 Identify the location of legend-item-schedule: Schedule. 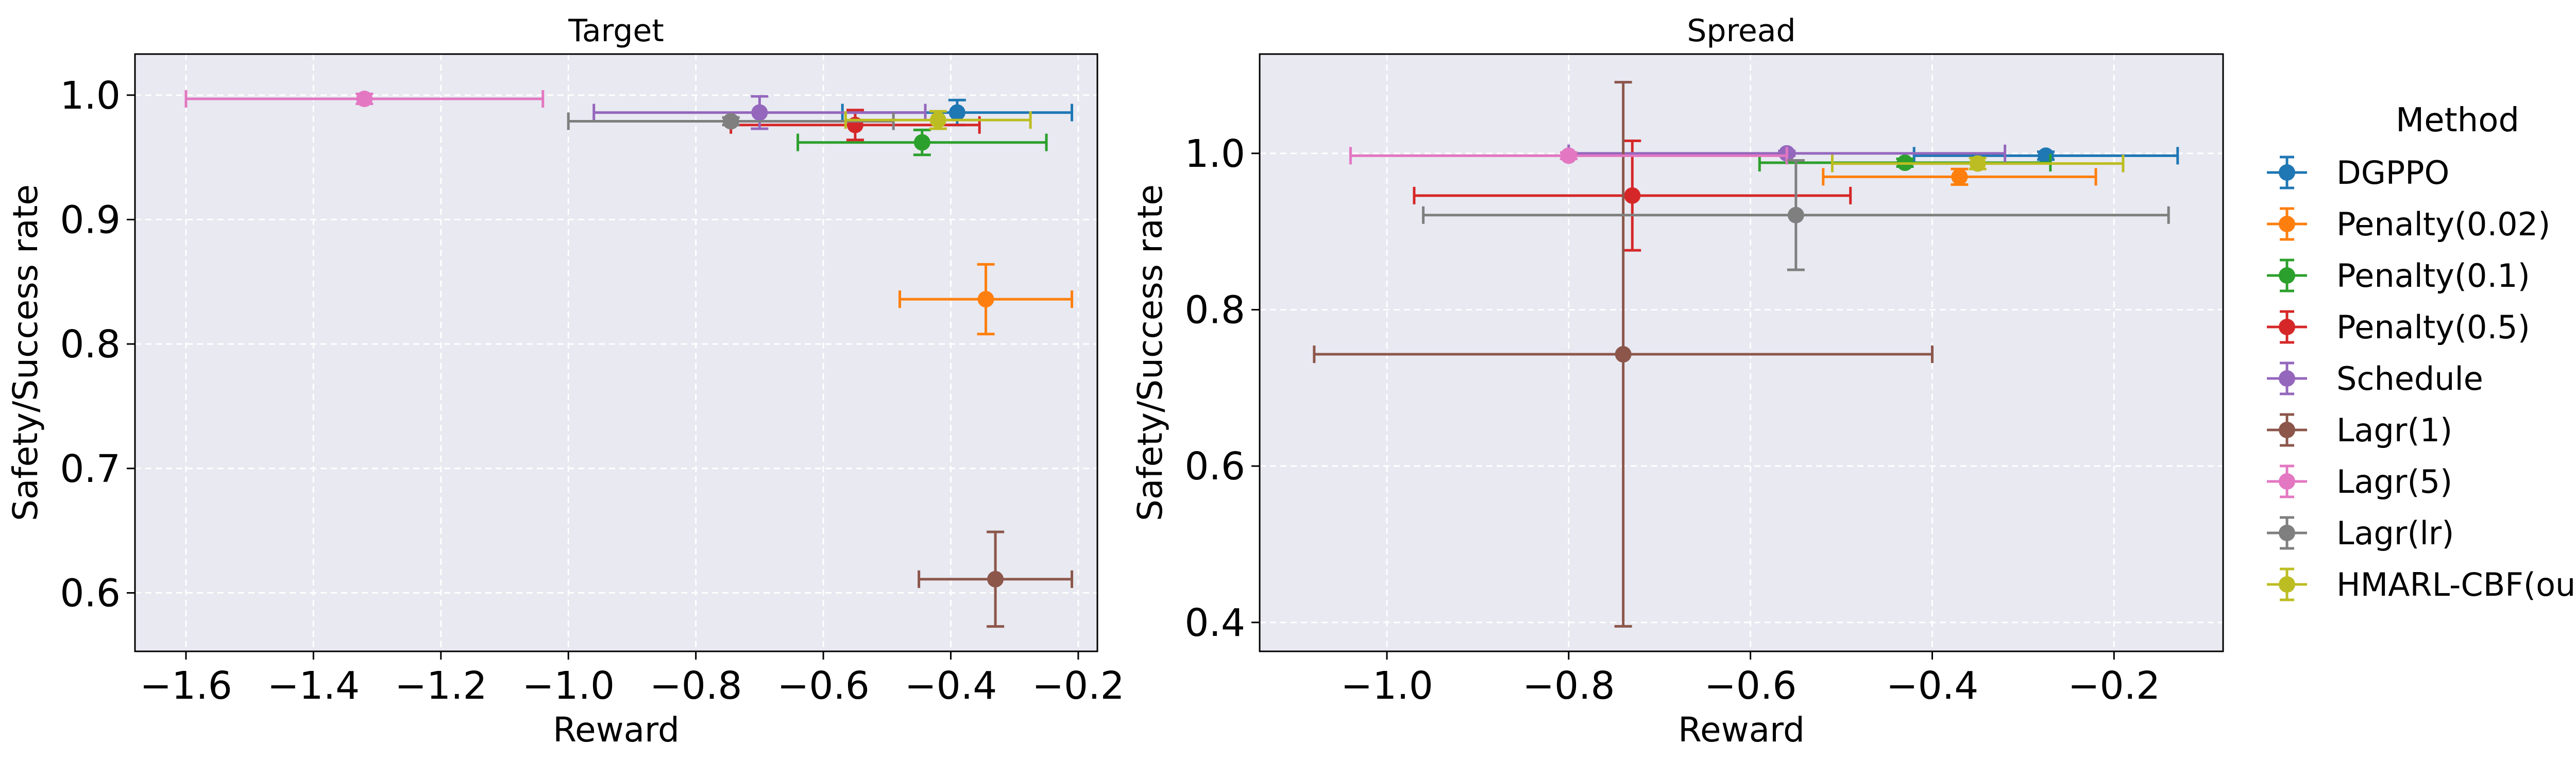
(2375, 379).